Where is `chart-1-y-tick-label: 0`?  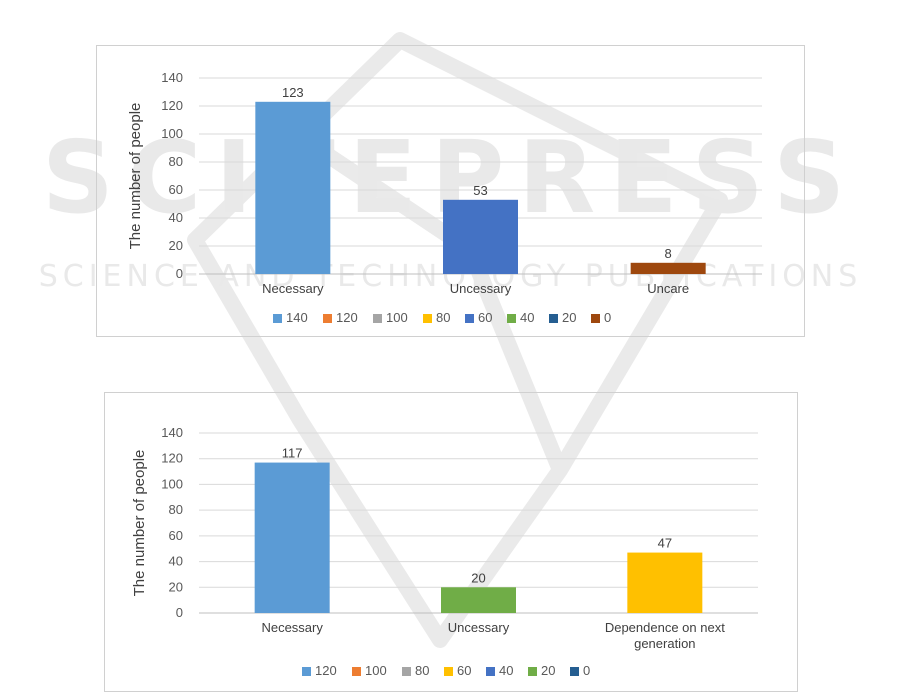
chart-1-y-tick-label: 0 is located at coordinates (179, 273).